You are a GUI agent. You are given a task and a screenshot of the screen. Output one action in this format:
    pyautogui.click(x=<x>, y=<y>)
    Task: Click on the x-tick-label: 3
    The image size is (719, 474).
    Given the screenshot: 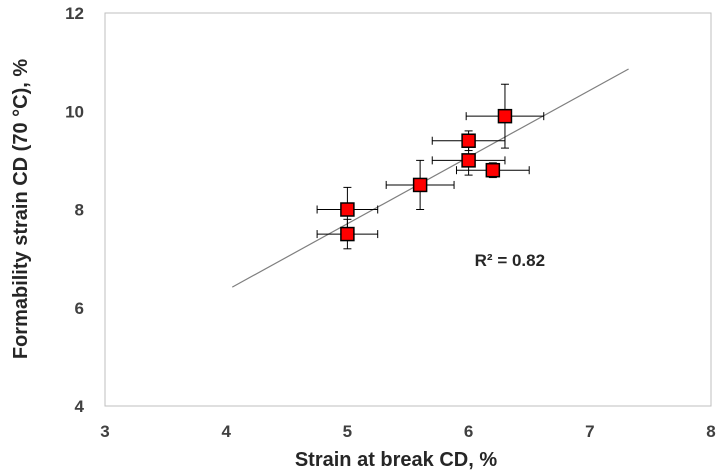 What is the action you would take?
    pyautogui.click(x=104, y=431)
    